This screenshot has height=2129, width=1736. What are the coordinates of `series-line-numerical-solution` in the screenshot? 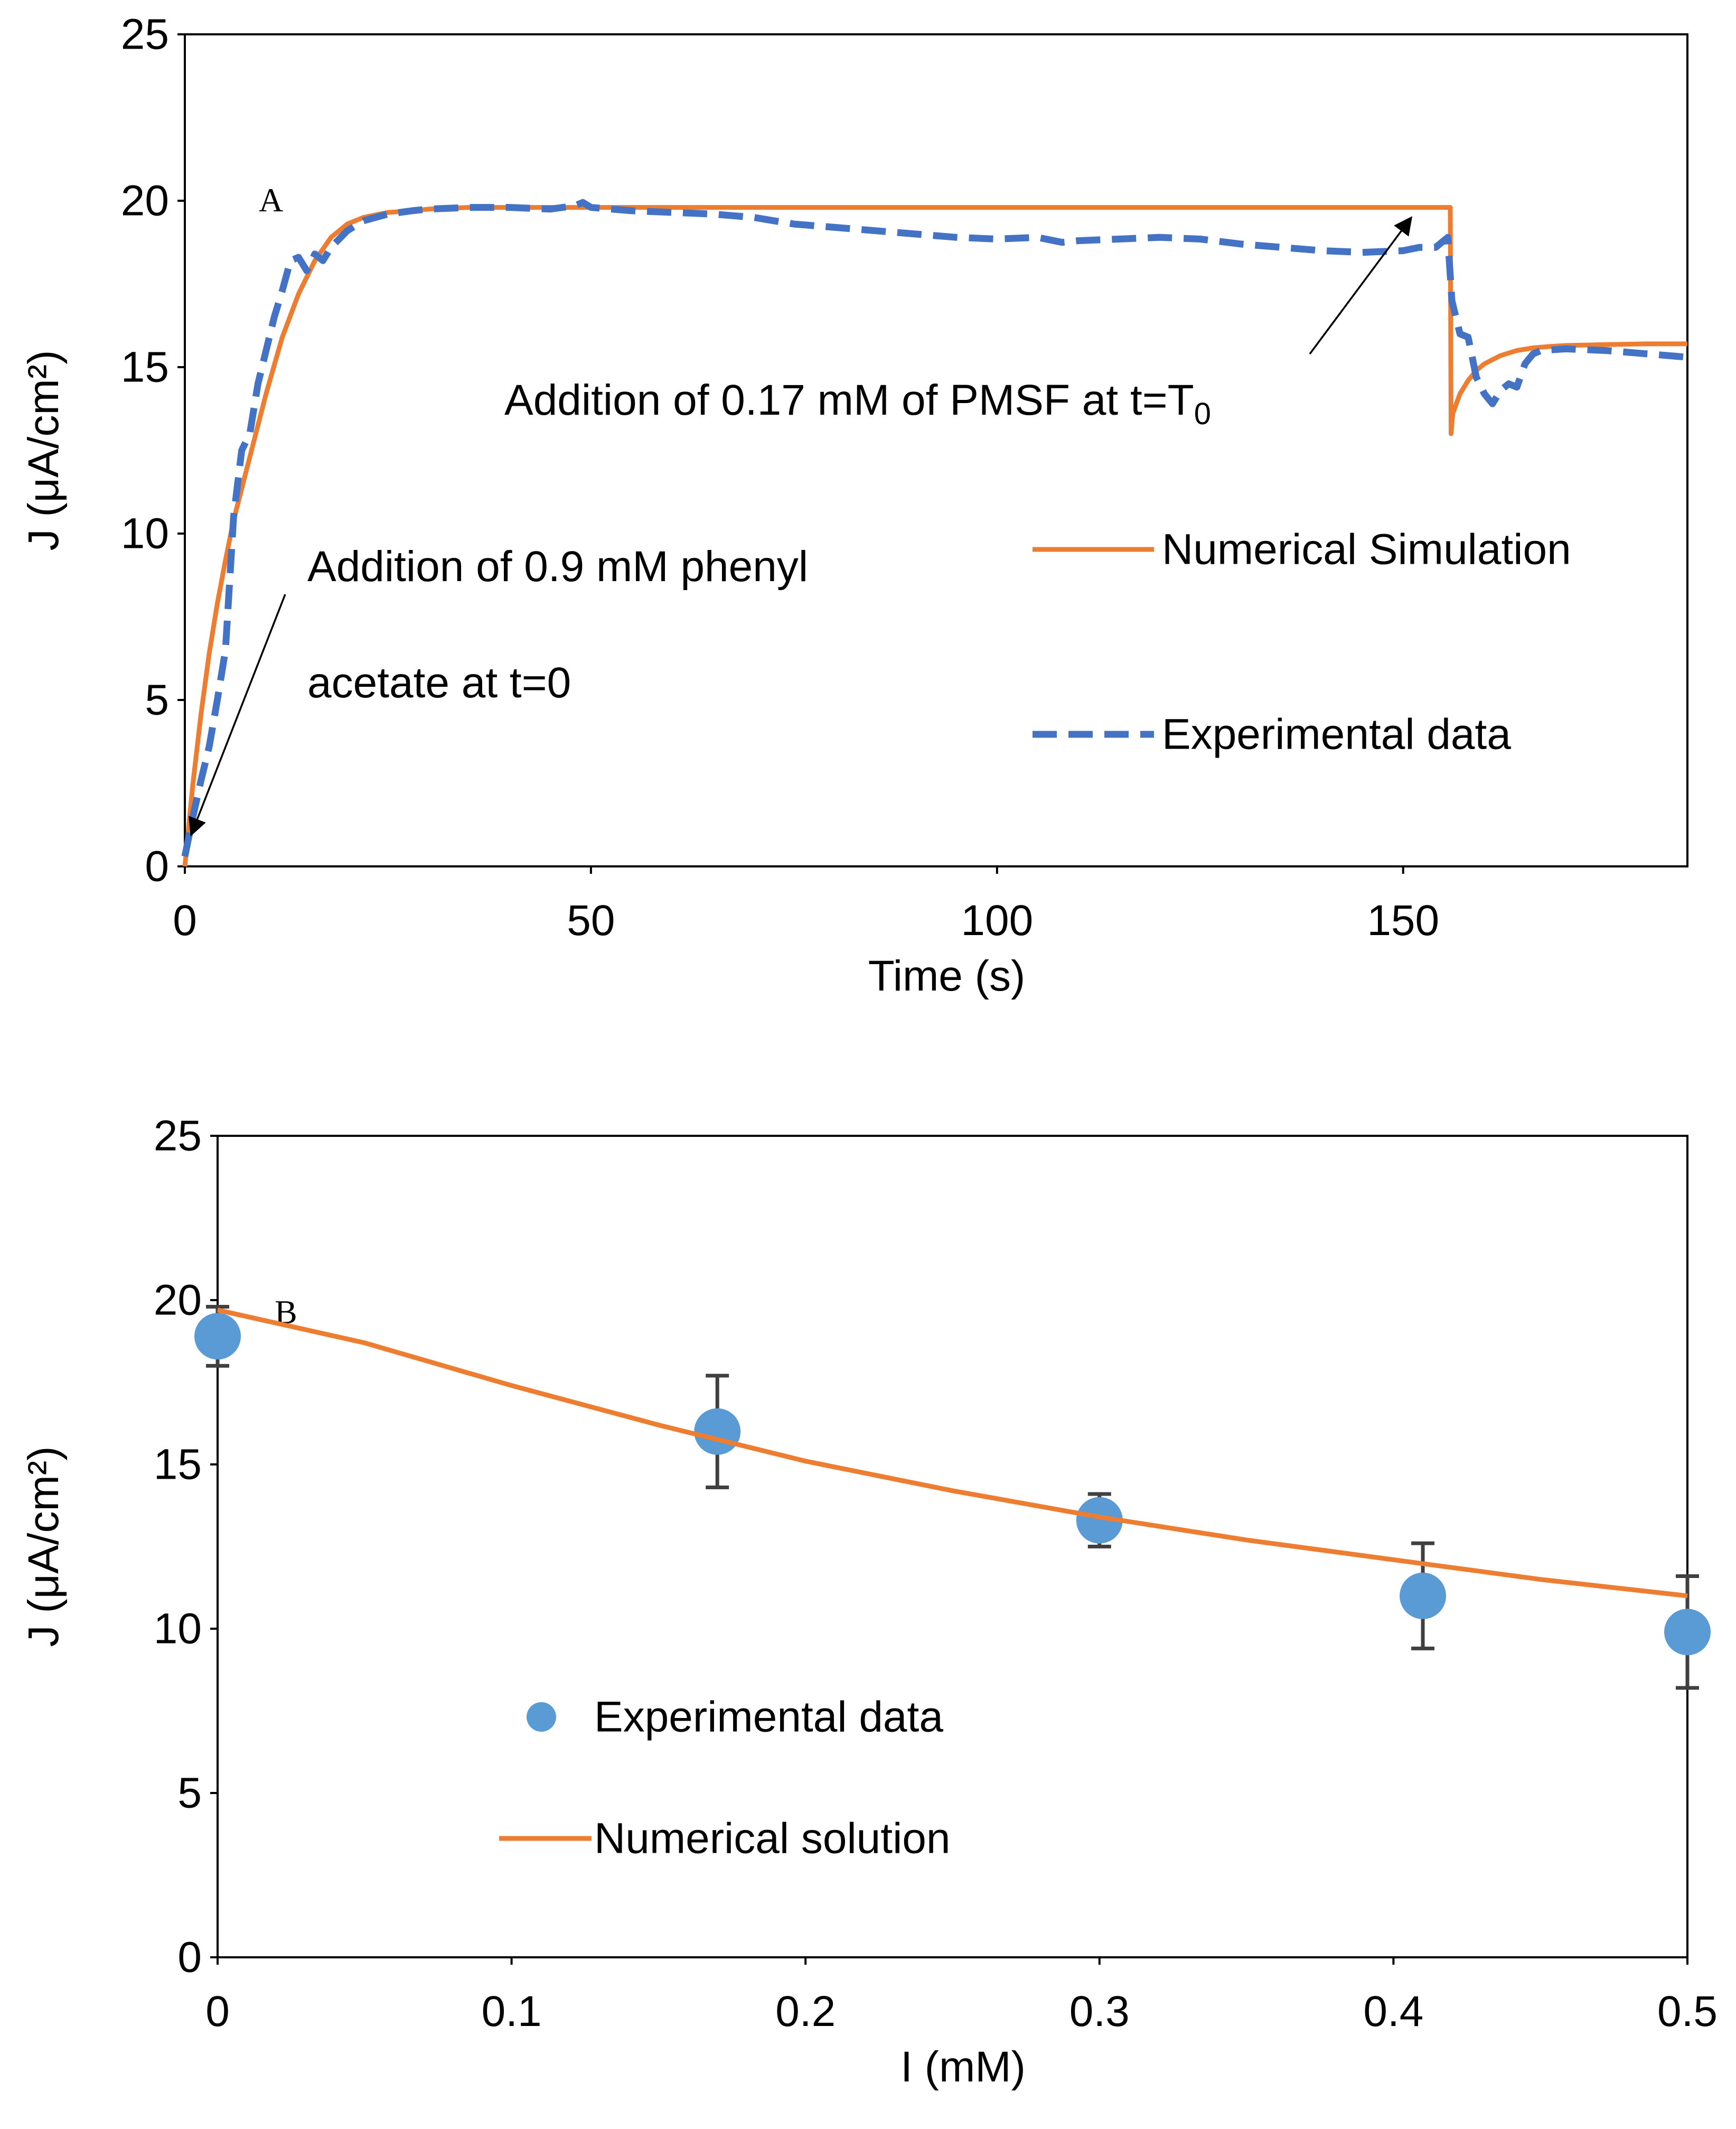 It's located at (953, 1453).